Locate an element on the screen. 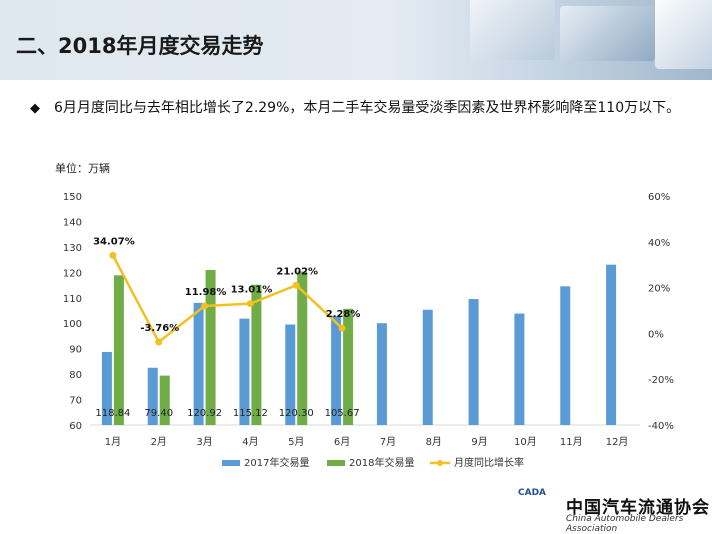  y-left-tick-label: 80 is located at coordinates (75, 375).